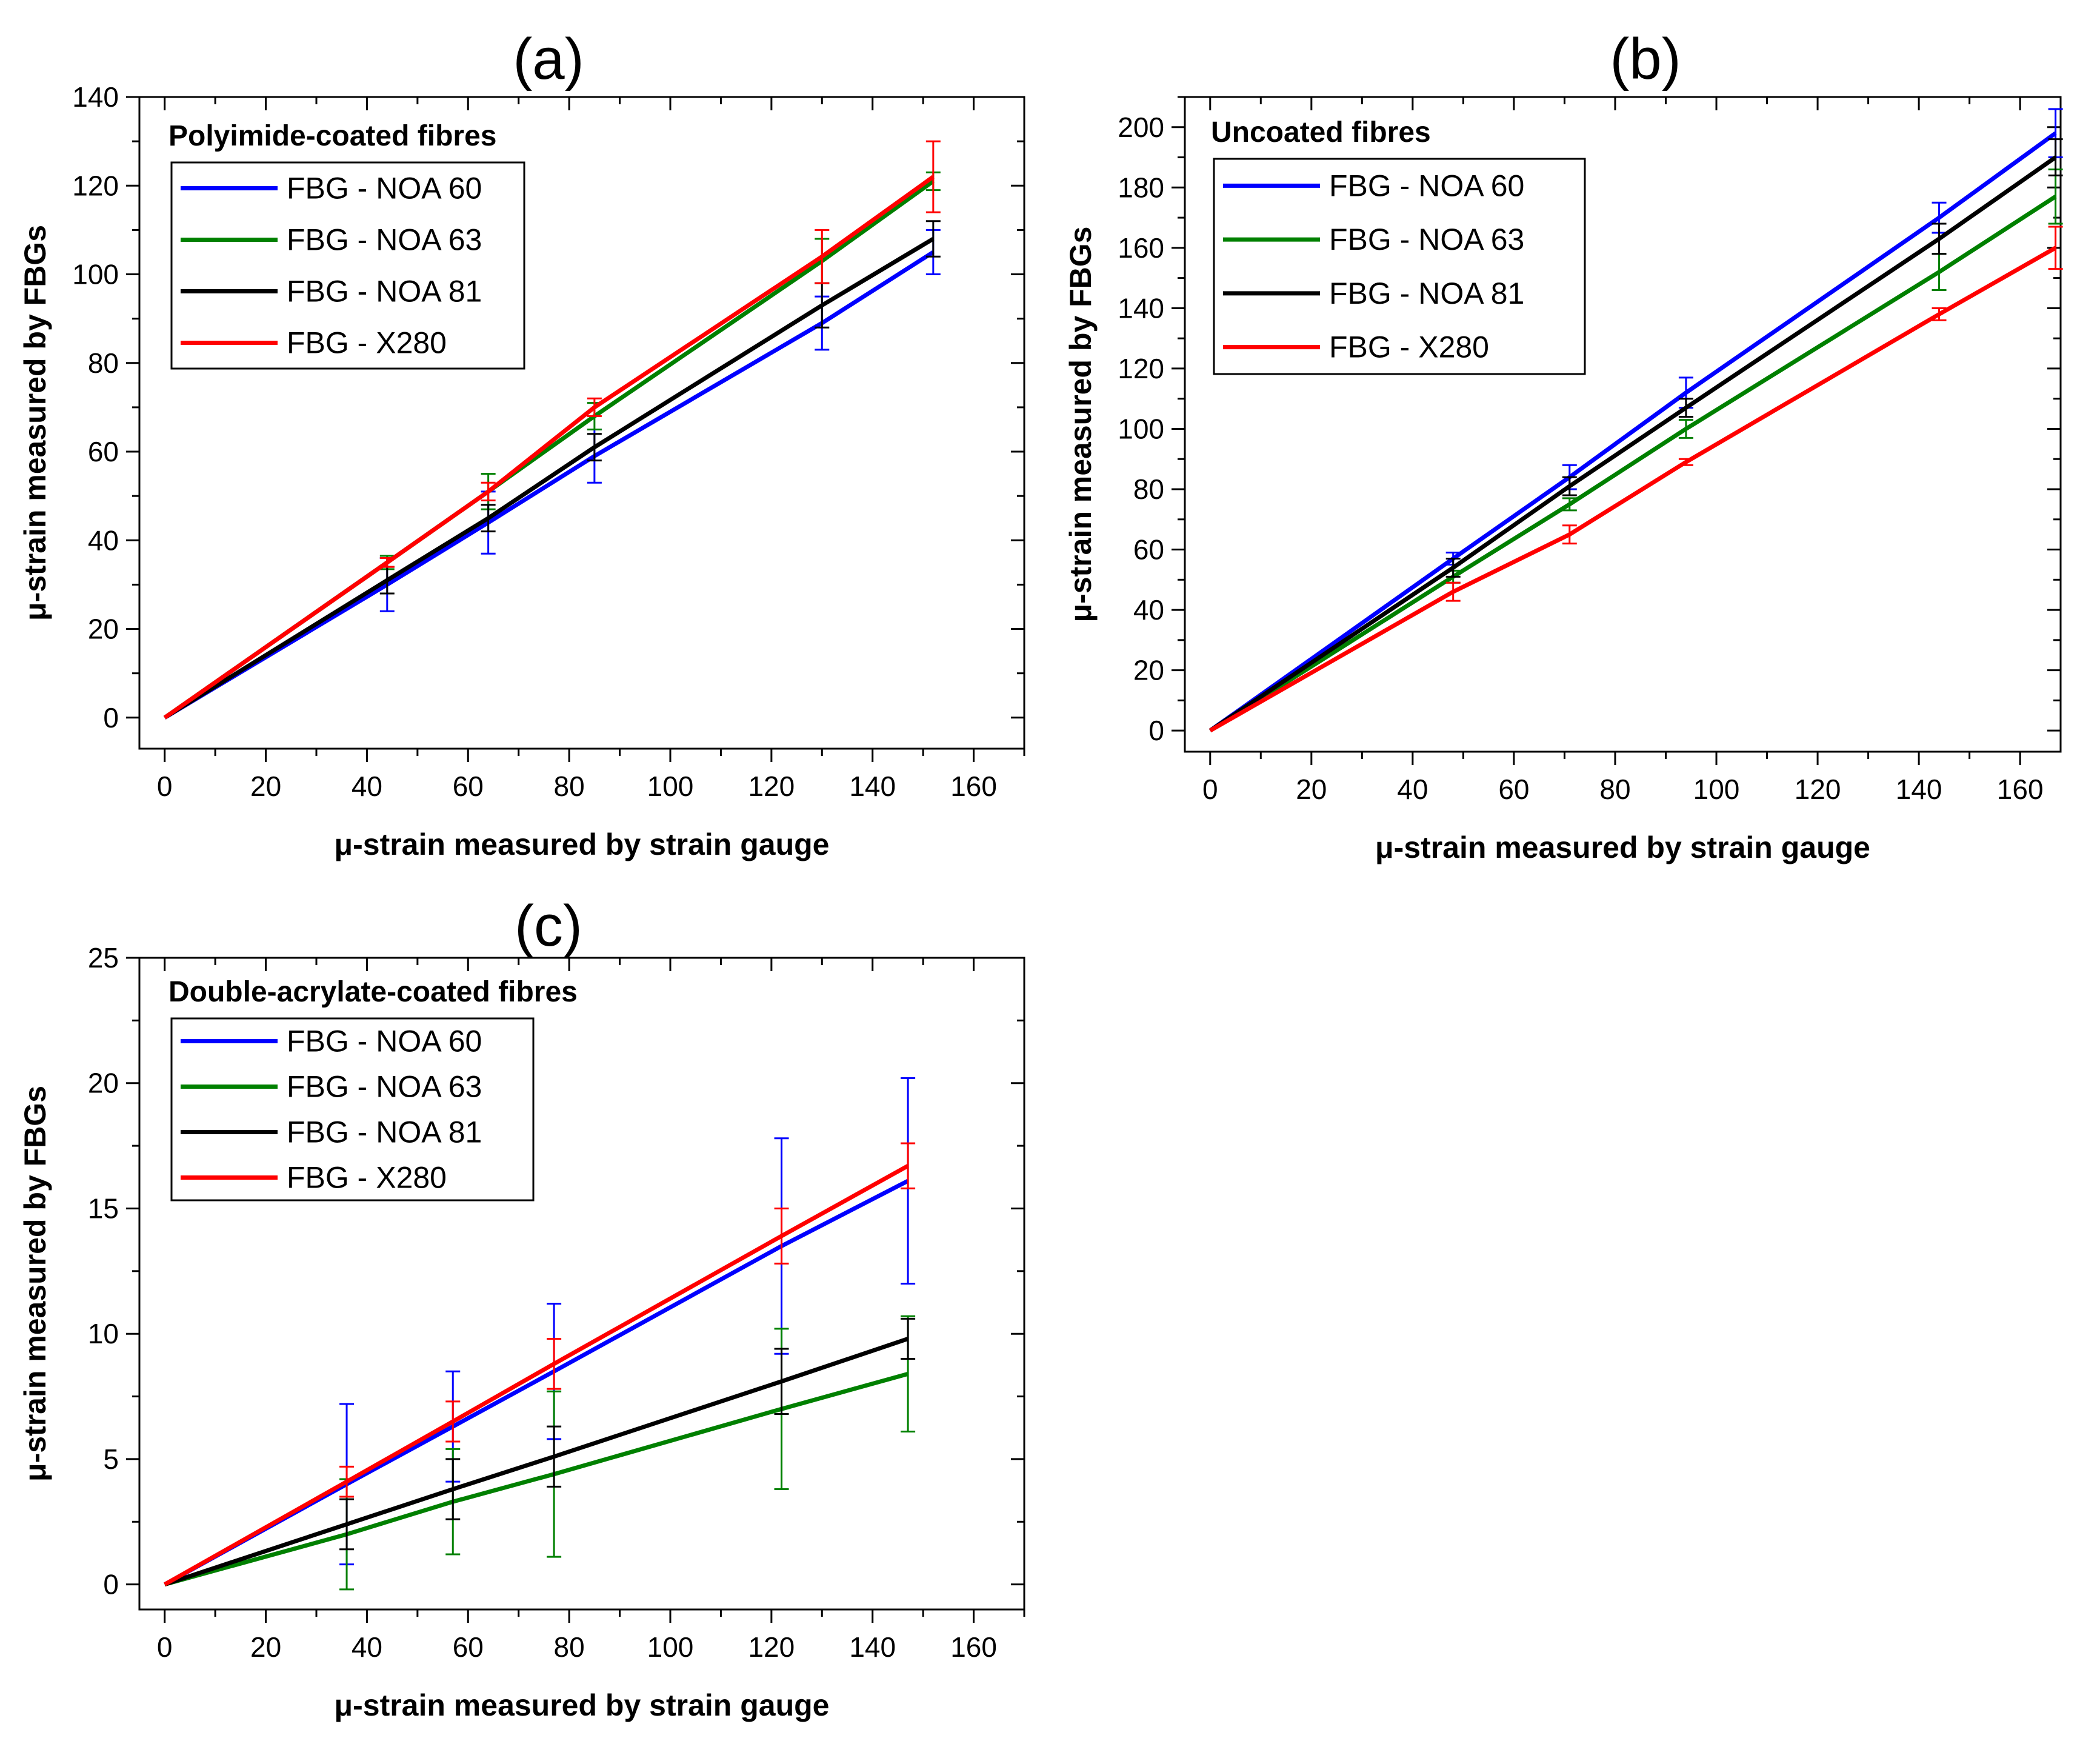 This screenshot has width=2100, height=1738. Describe the element at coordinates (373, 992) in the screenshot. I see `legend-title: Double-acrylate-coated fibres` at that location.